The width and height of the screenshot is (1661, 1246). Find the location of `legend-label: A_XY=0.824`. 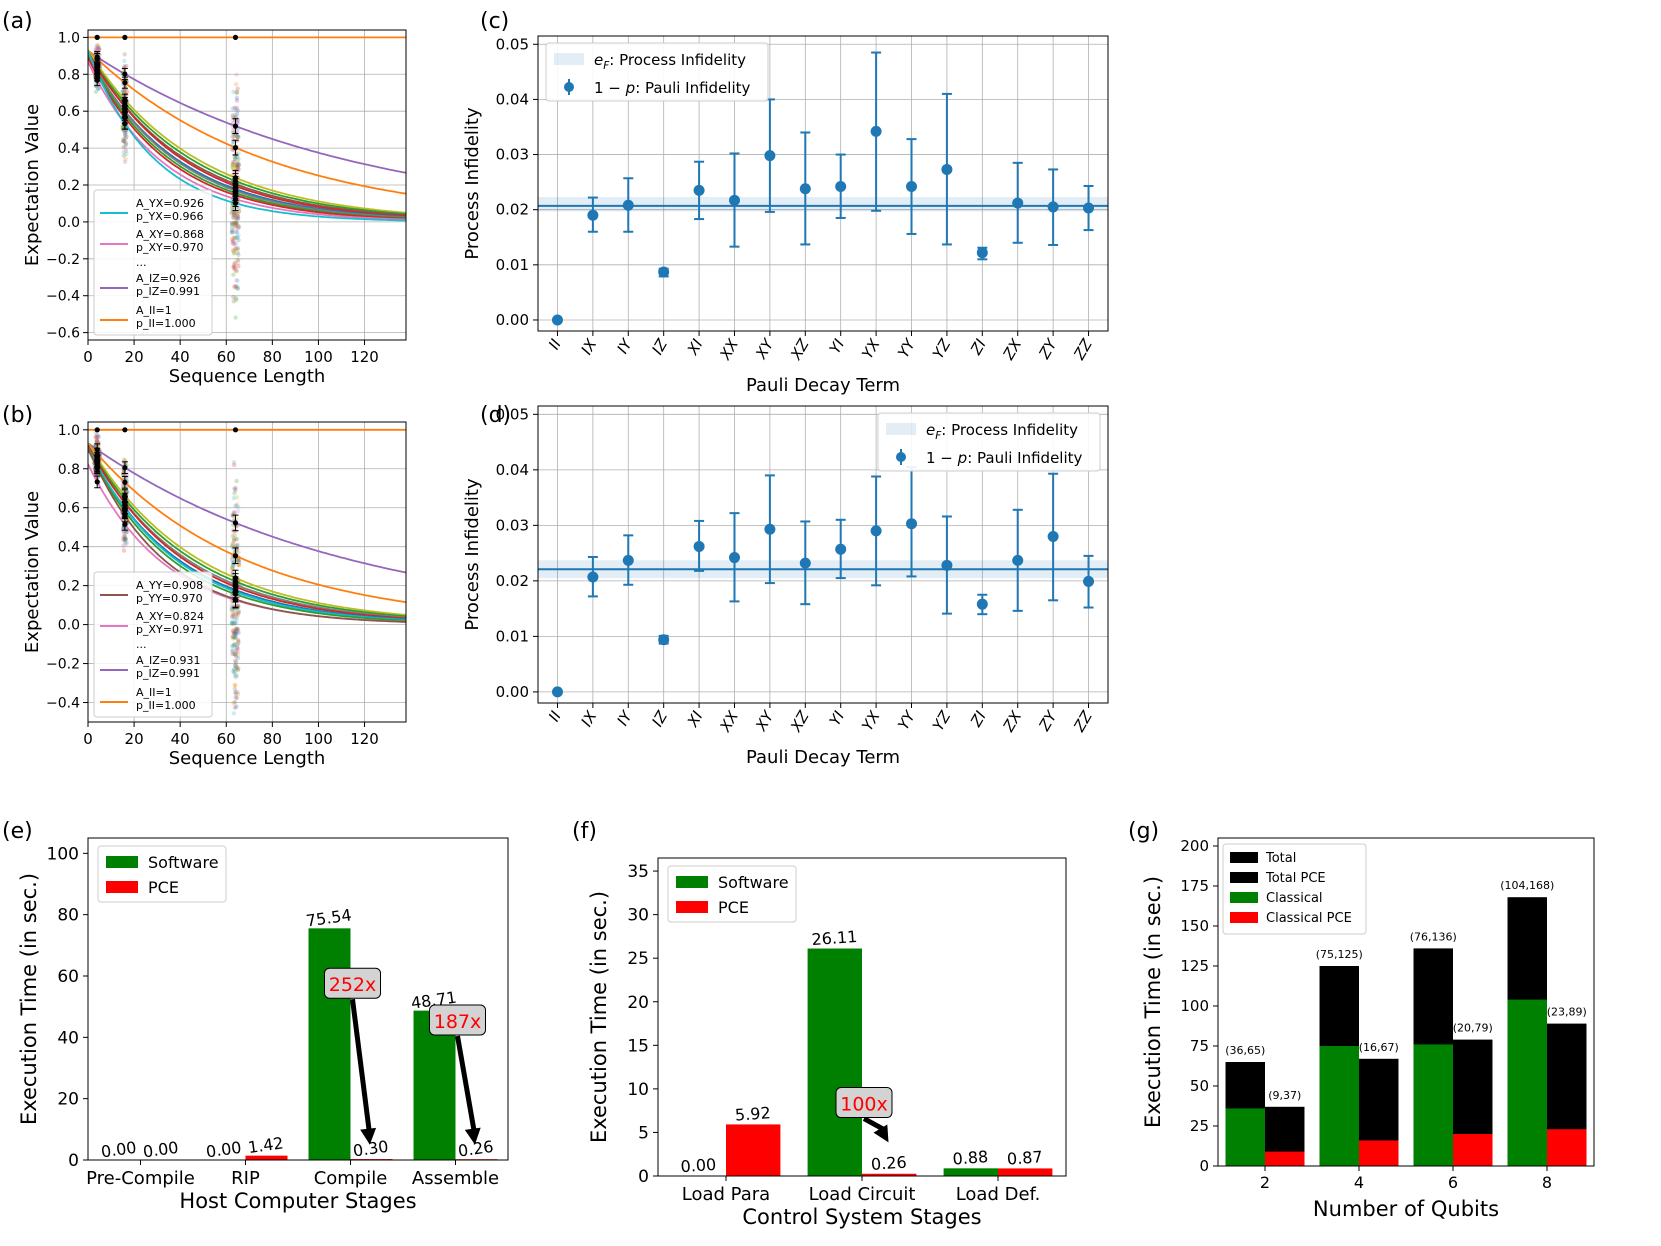

legend-label: A_XY=0.824 is located at coordinates (170, 616).